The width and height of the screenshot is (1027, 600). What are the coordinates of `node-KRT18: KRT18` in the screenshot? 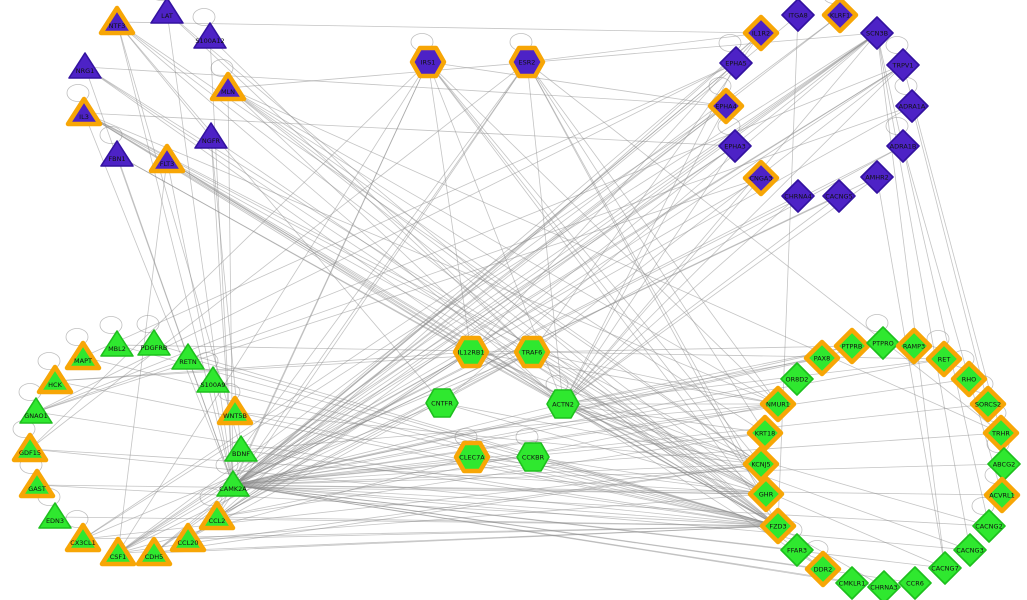 It's located at (765, 433).